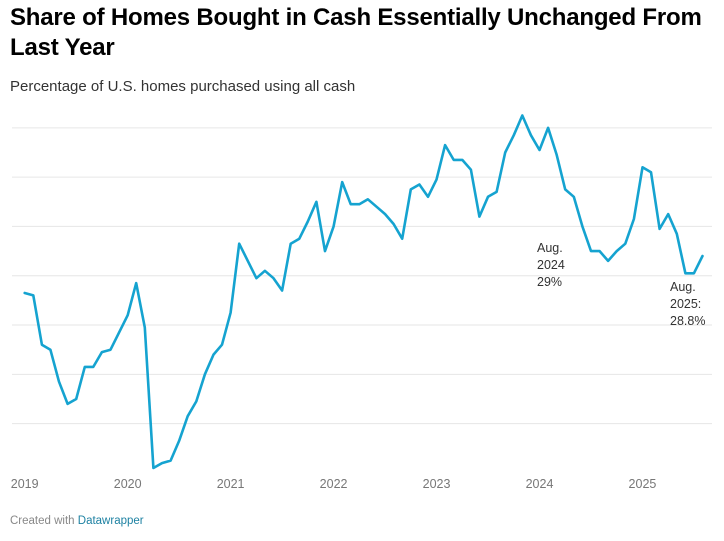  What do you see at coordinates (110, 521) in the screenshot?
I see `datawrapper-link: Datawrapper` at bounding box center [110, 521].